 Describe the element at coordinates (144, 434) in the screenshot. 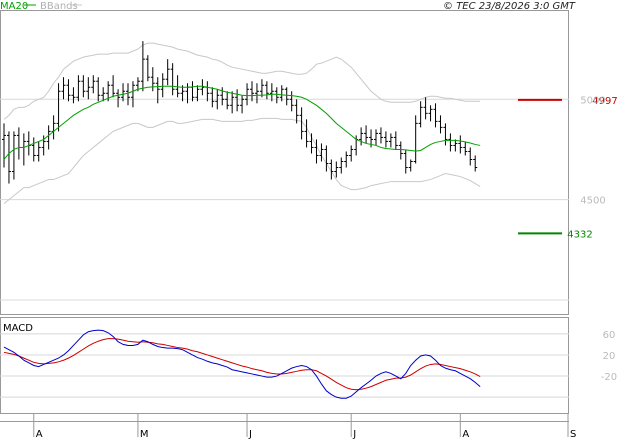

I see `x-tick-label: M` at that location.